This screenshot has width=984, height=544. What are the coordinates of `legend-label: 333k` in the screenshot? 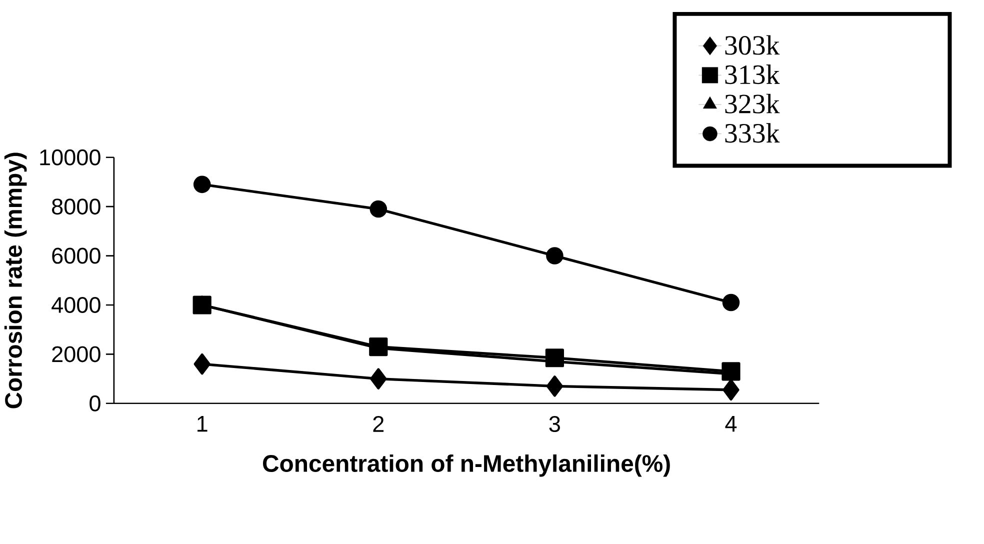 It's located at (752, 133).